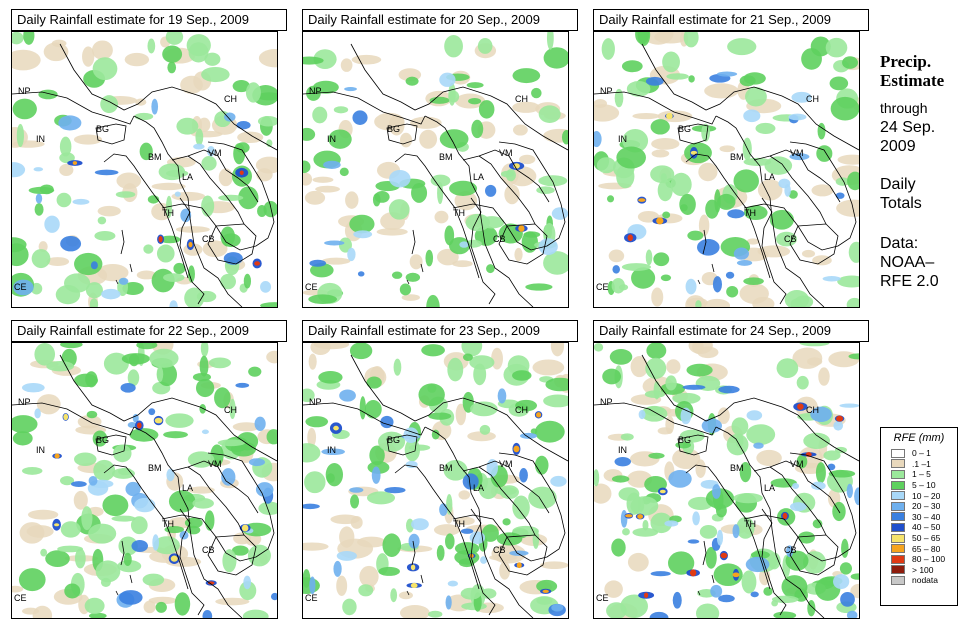  I want to click on legend-row: 1 – 5, so click(919, 474).